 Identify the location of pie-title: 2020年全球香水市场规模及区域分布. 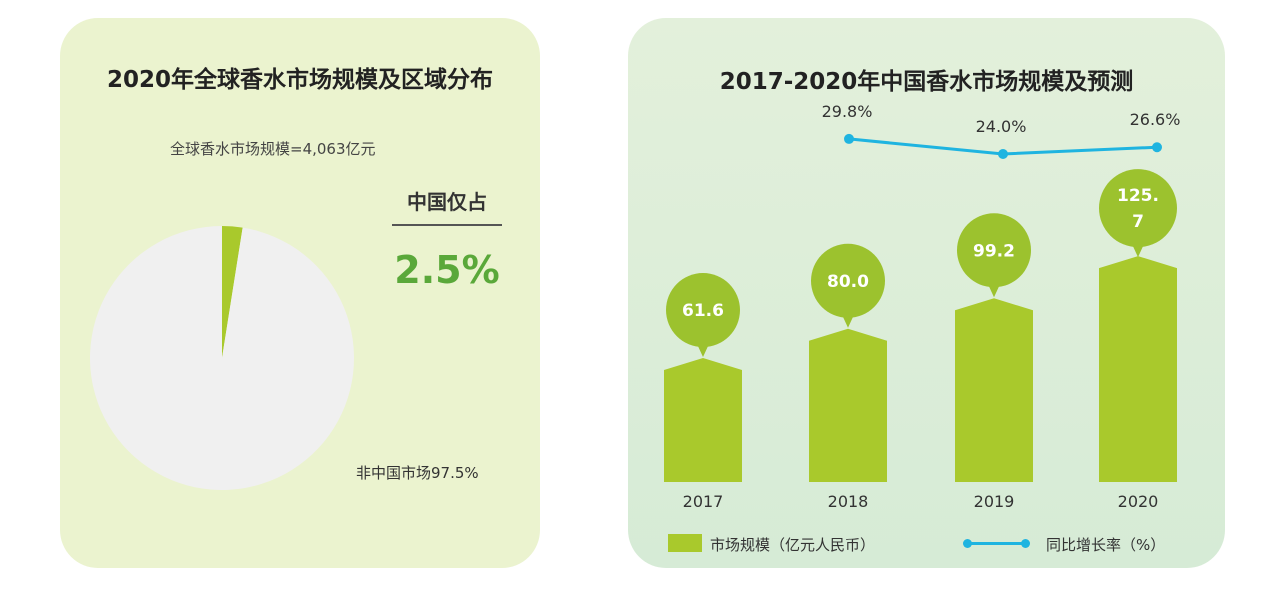
(299, 80).